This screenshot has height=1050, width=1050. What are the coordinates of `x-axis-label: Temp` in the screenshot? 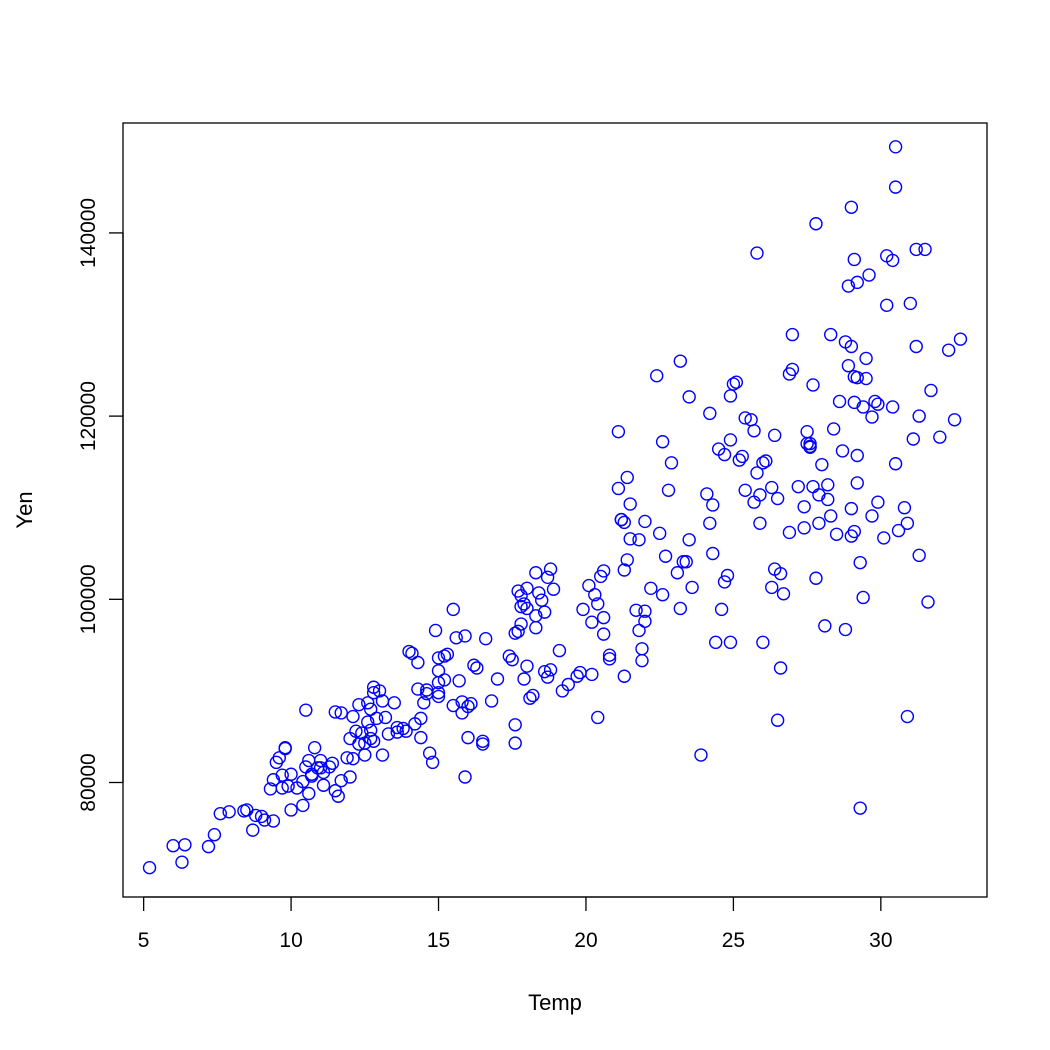 It's located at (555, 1002).